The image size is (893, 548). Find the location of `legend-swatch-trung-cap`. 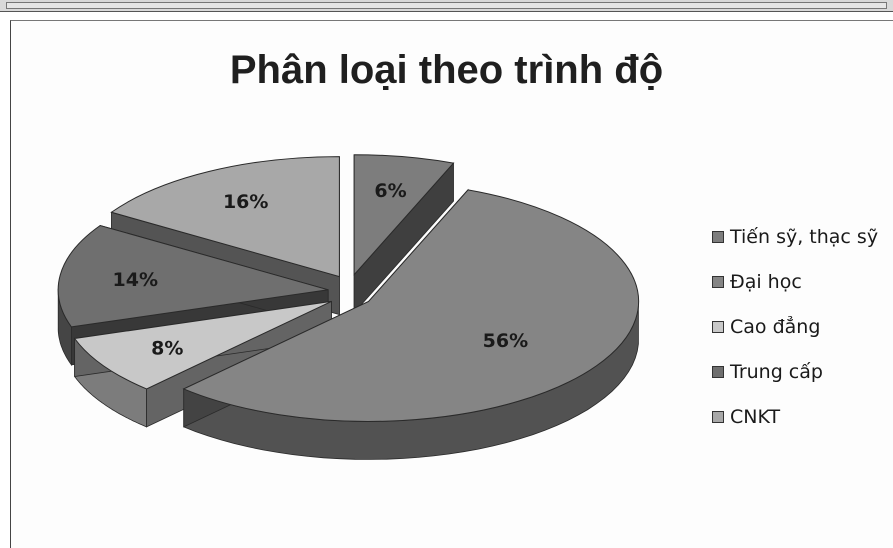

legend-swatch-trung-cap is located at coordinates (718, 371).